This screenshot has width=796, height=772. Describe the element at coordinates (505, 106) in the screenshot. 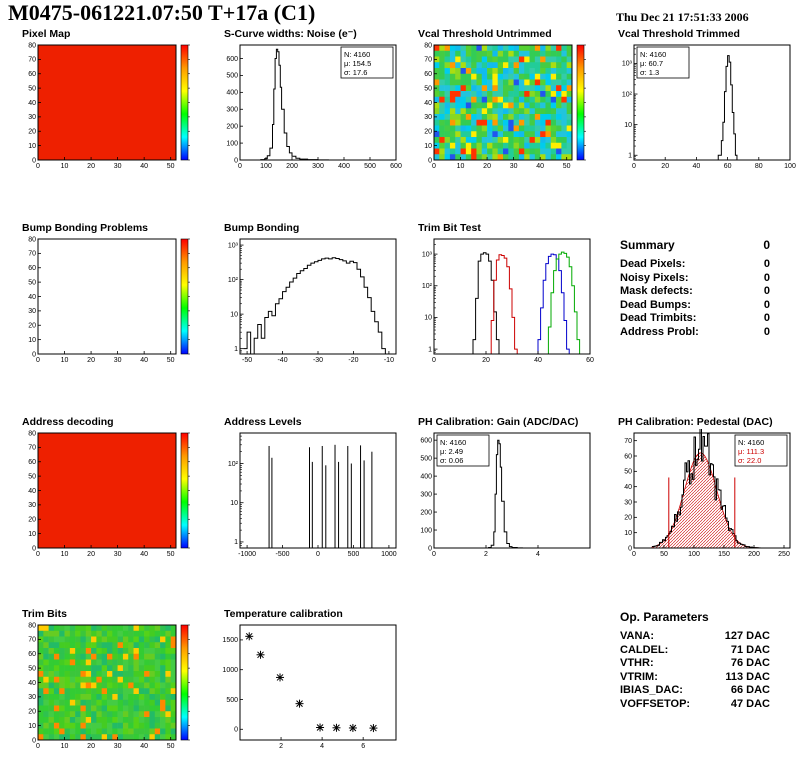

I see `vcal-untrimmed-plot: 0 10 20 30 40 50 0 10 20 30 40 50 60 70 80` at that location.